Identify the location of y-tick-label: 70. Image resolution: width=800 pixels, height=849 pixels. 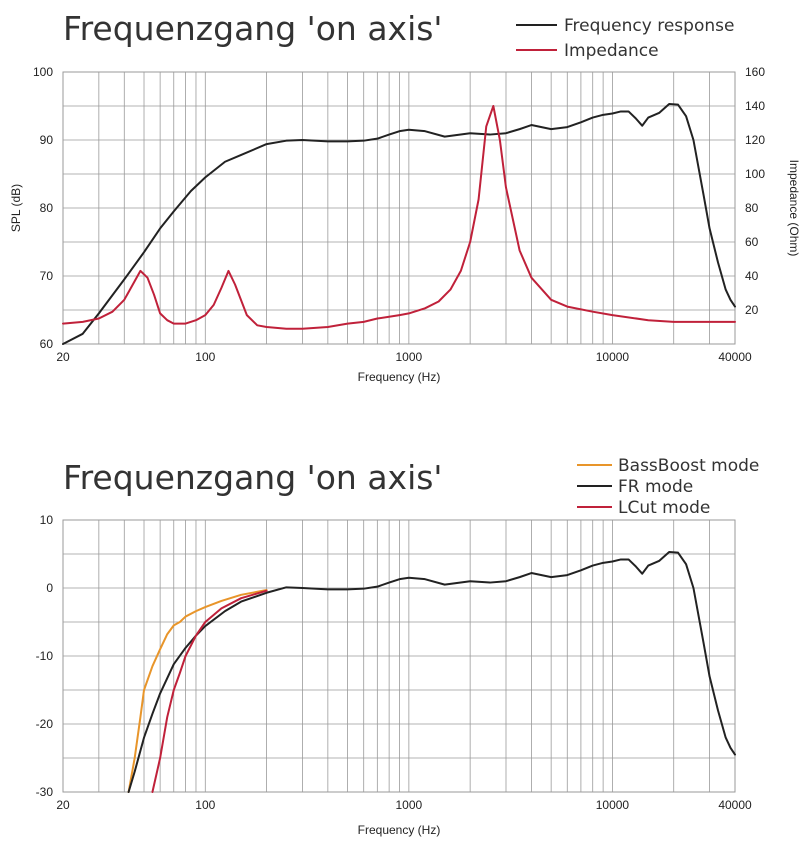
(47, 276).